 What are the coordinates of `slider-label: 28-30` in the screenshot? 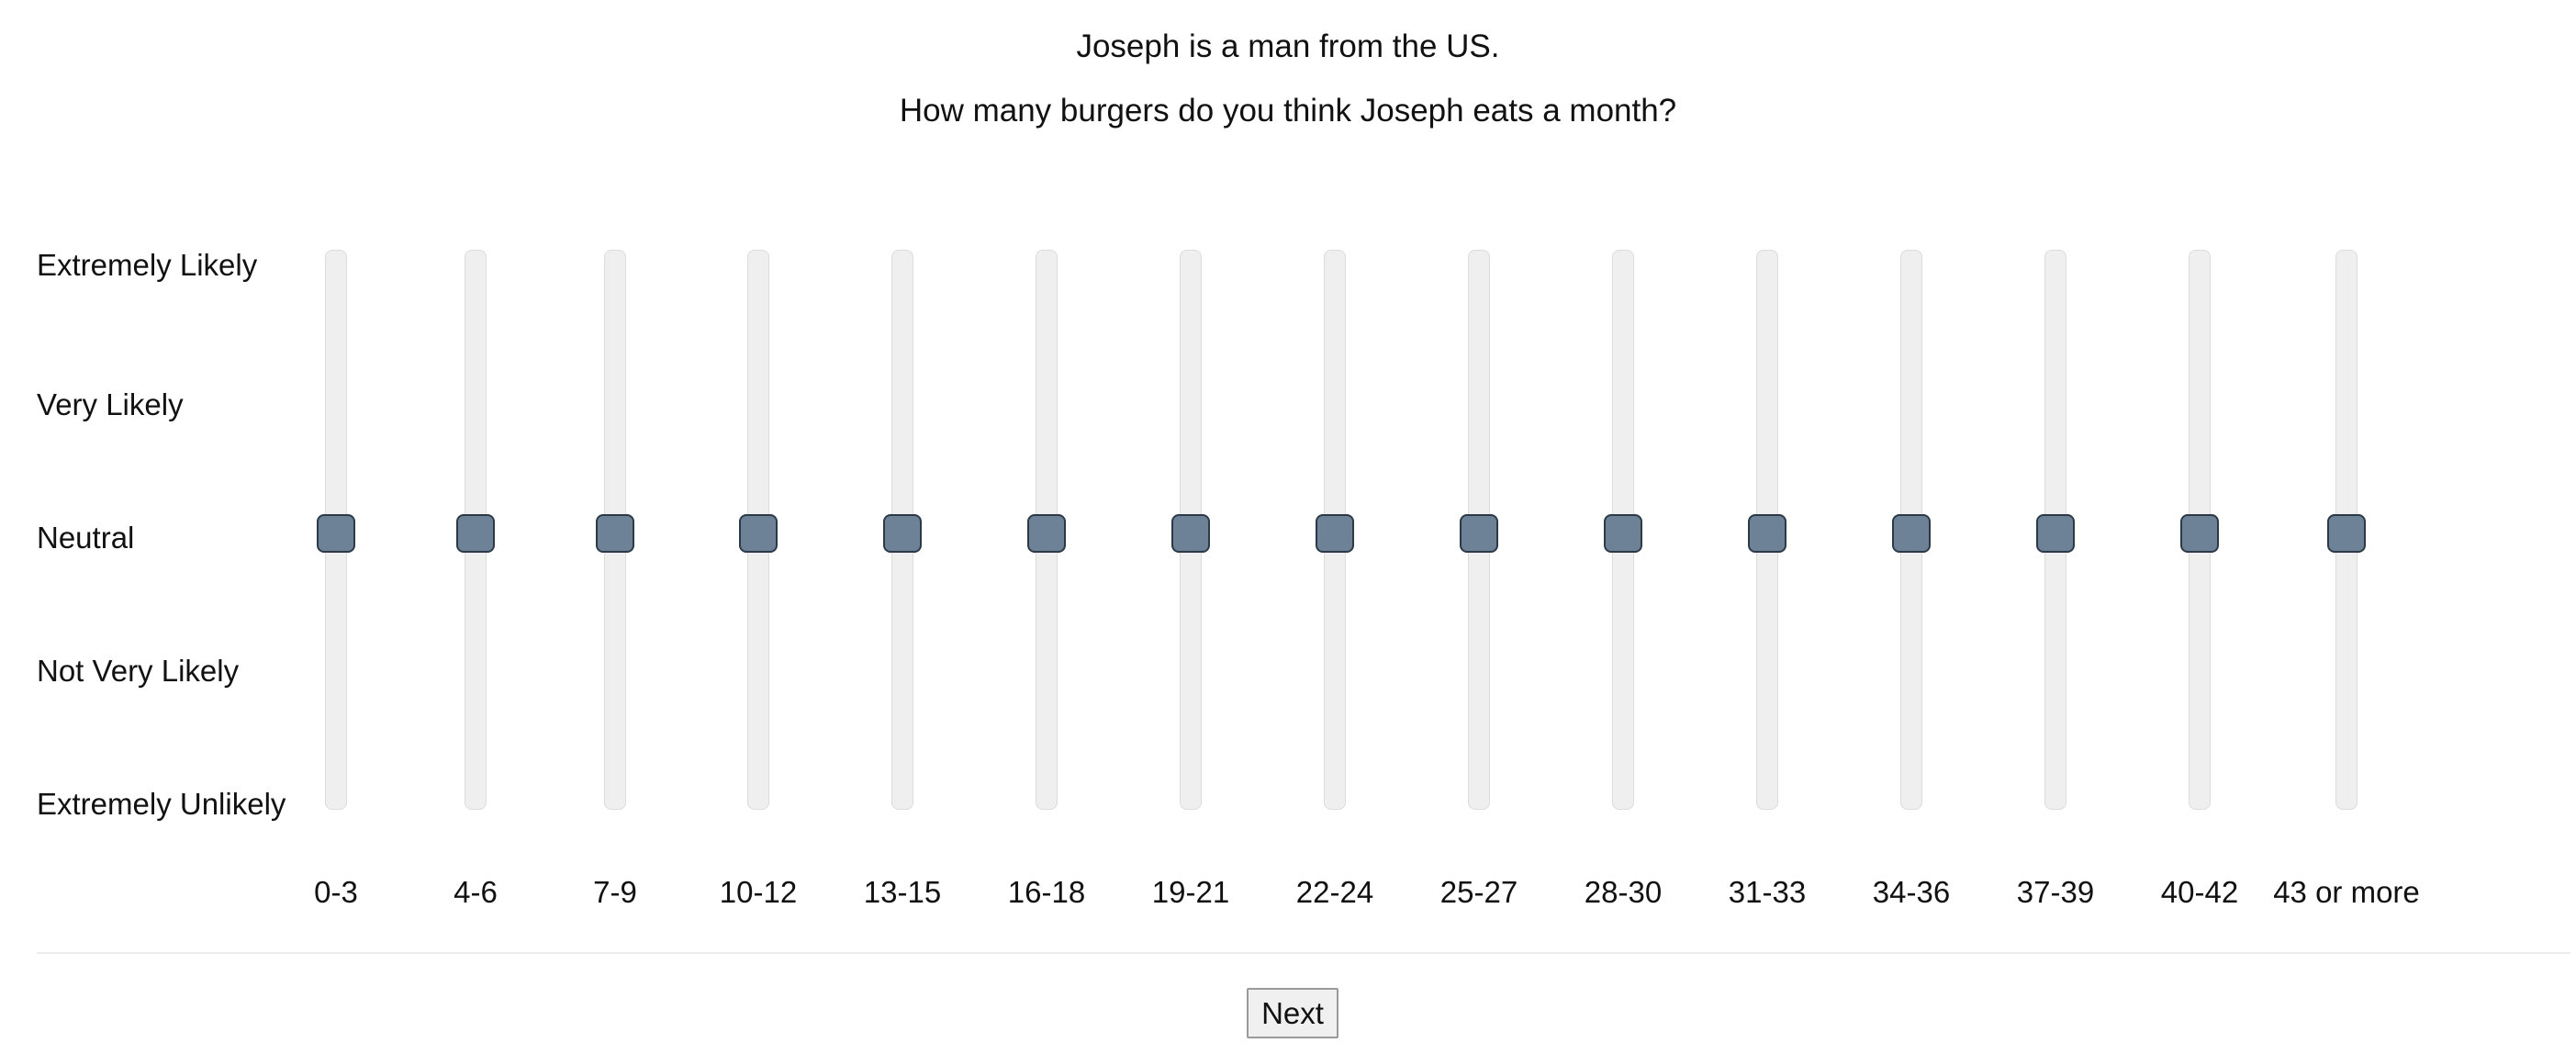 It's located at (1623, 892).